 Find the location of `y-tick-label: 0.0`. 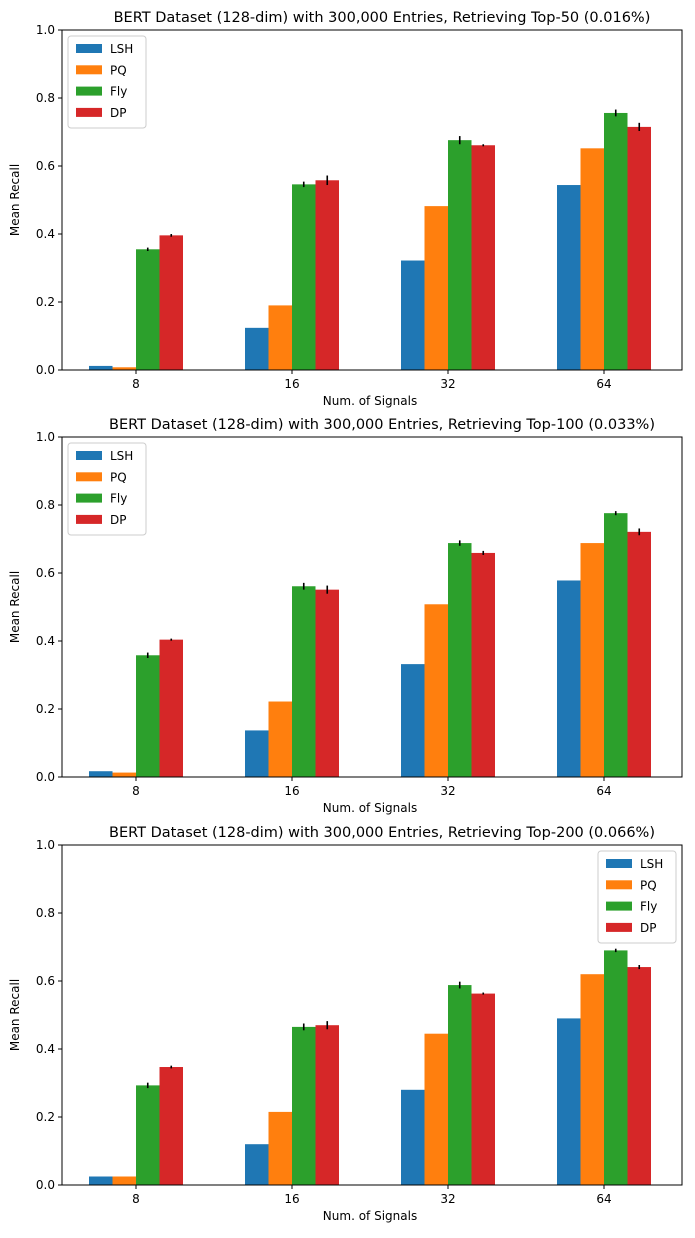

y-tick-label: 0.0 is located at coordinates (45, 370).